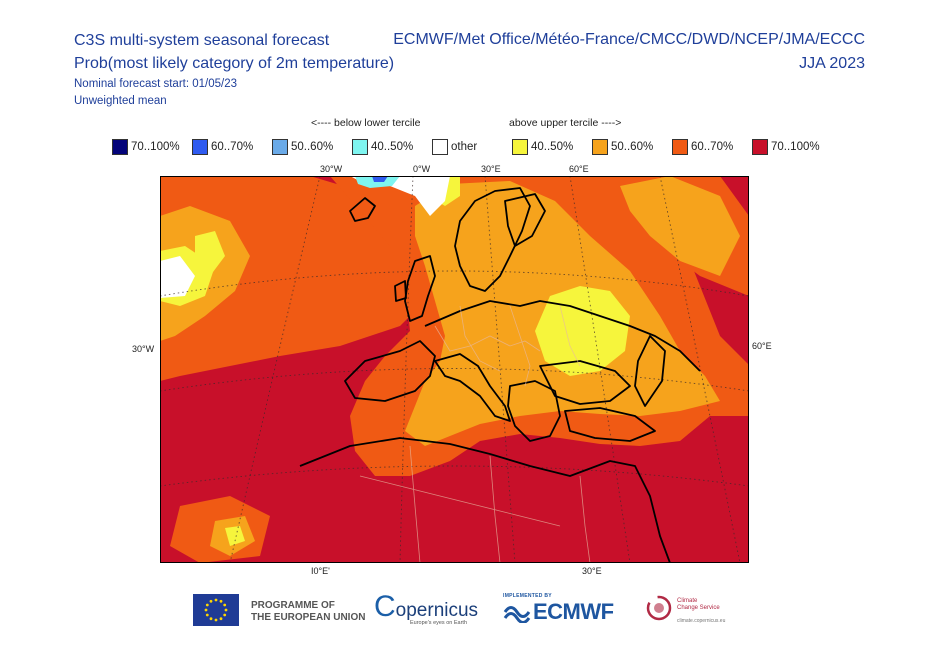 The height and width of the screenshot is (668, 947). Describe the element at coordinates (475, 434) in the screenshot. I see `country-borders` at that location.